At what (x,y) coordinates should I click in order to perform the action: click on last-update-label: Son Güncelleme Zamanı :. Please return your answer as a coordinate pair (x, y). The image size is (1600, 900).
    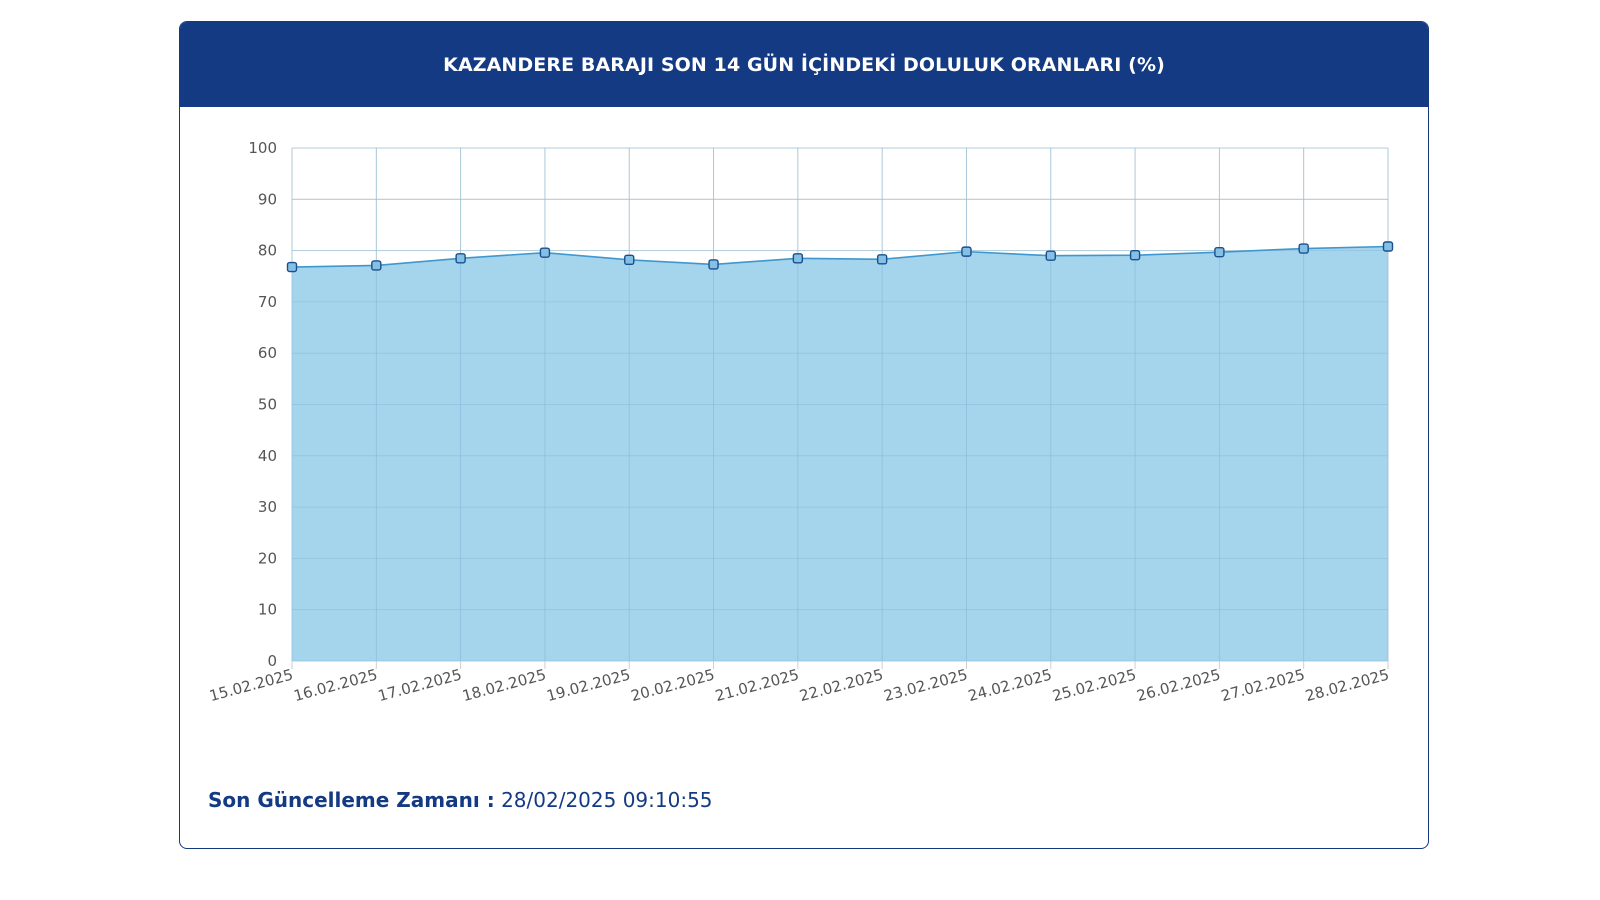
    Looking at the image, I should click on (351, 800).